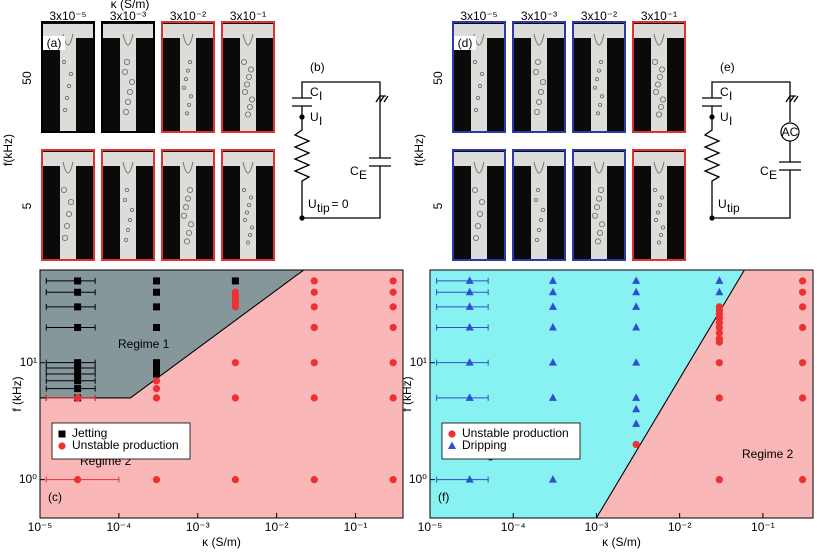 Image resolution: width=817 pixels, height=552 pixels. What do you see at coordinates (438, 205) in the screenshot?
I see `row-label: 5` at bounding box center [438, 205].